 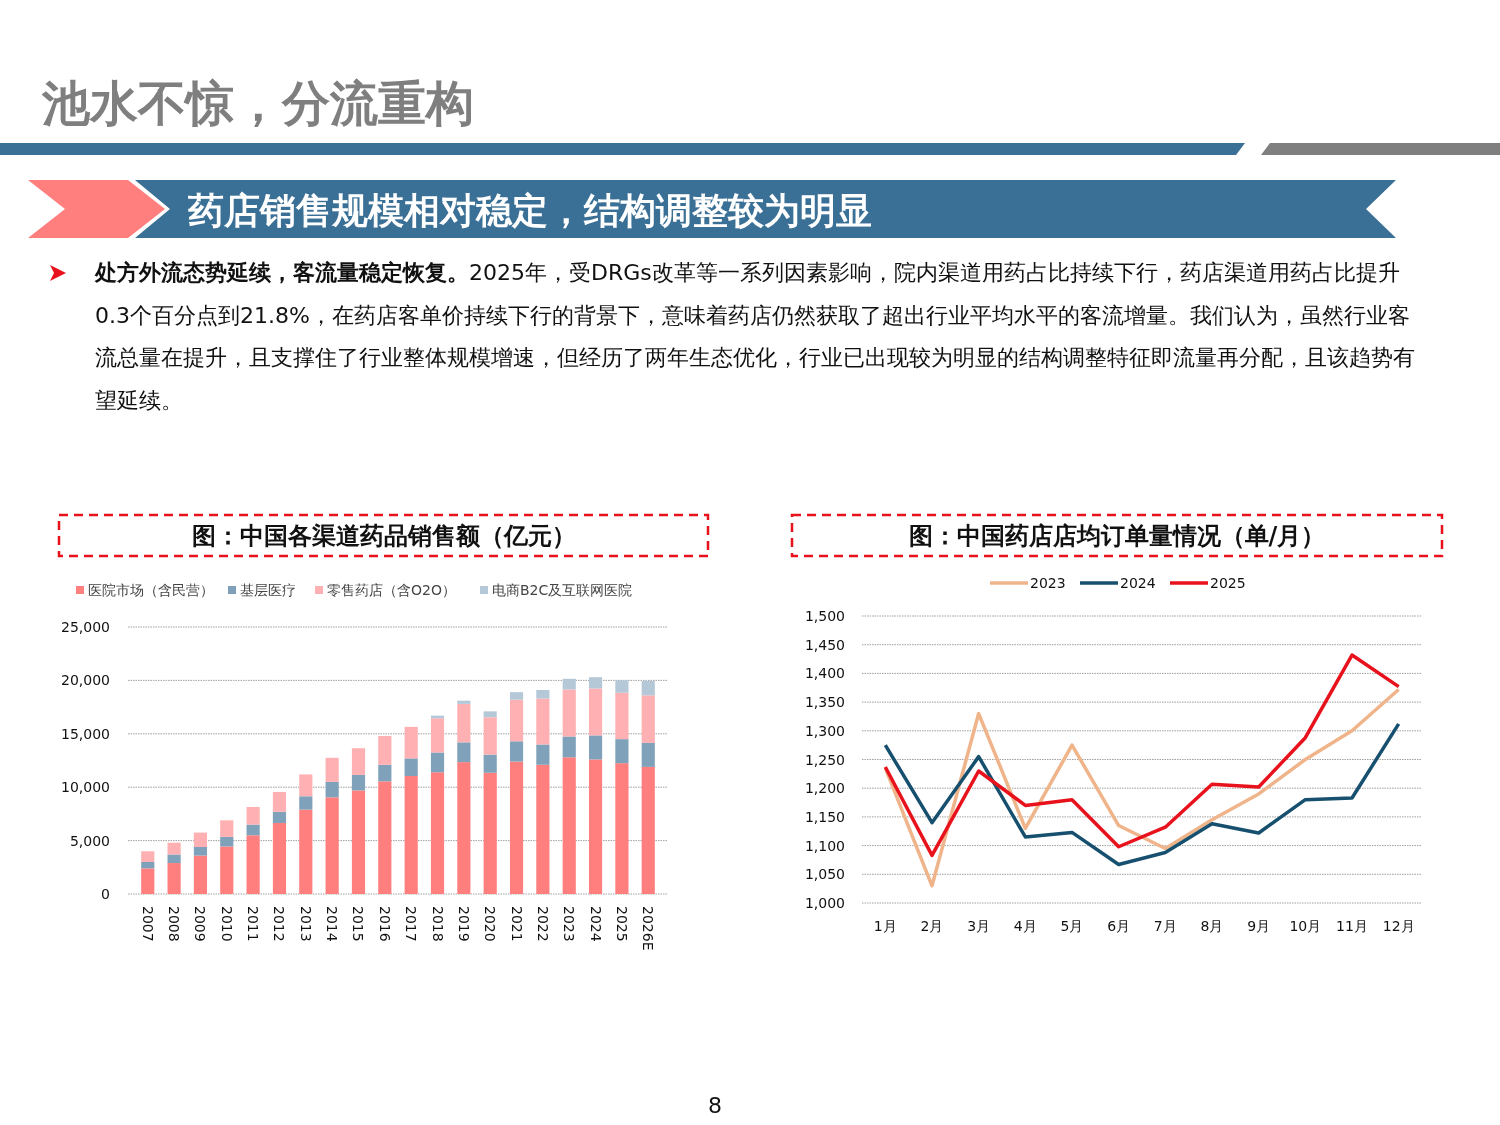 I want to click on x-tick-label: 2024, so click(x=595, y=924).